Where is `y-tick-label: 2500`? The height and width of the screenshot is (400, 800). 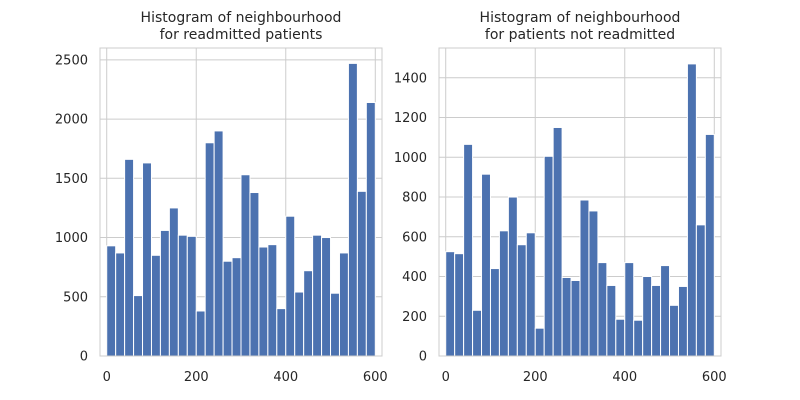 y-tick-label: 2500 is located at coordinates (71, 60).